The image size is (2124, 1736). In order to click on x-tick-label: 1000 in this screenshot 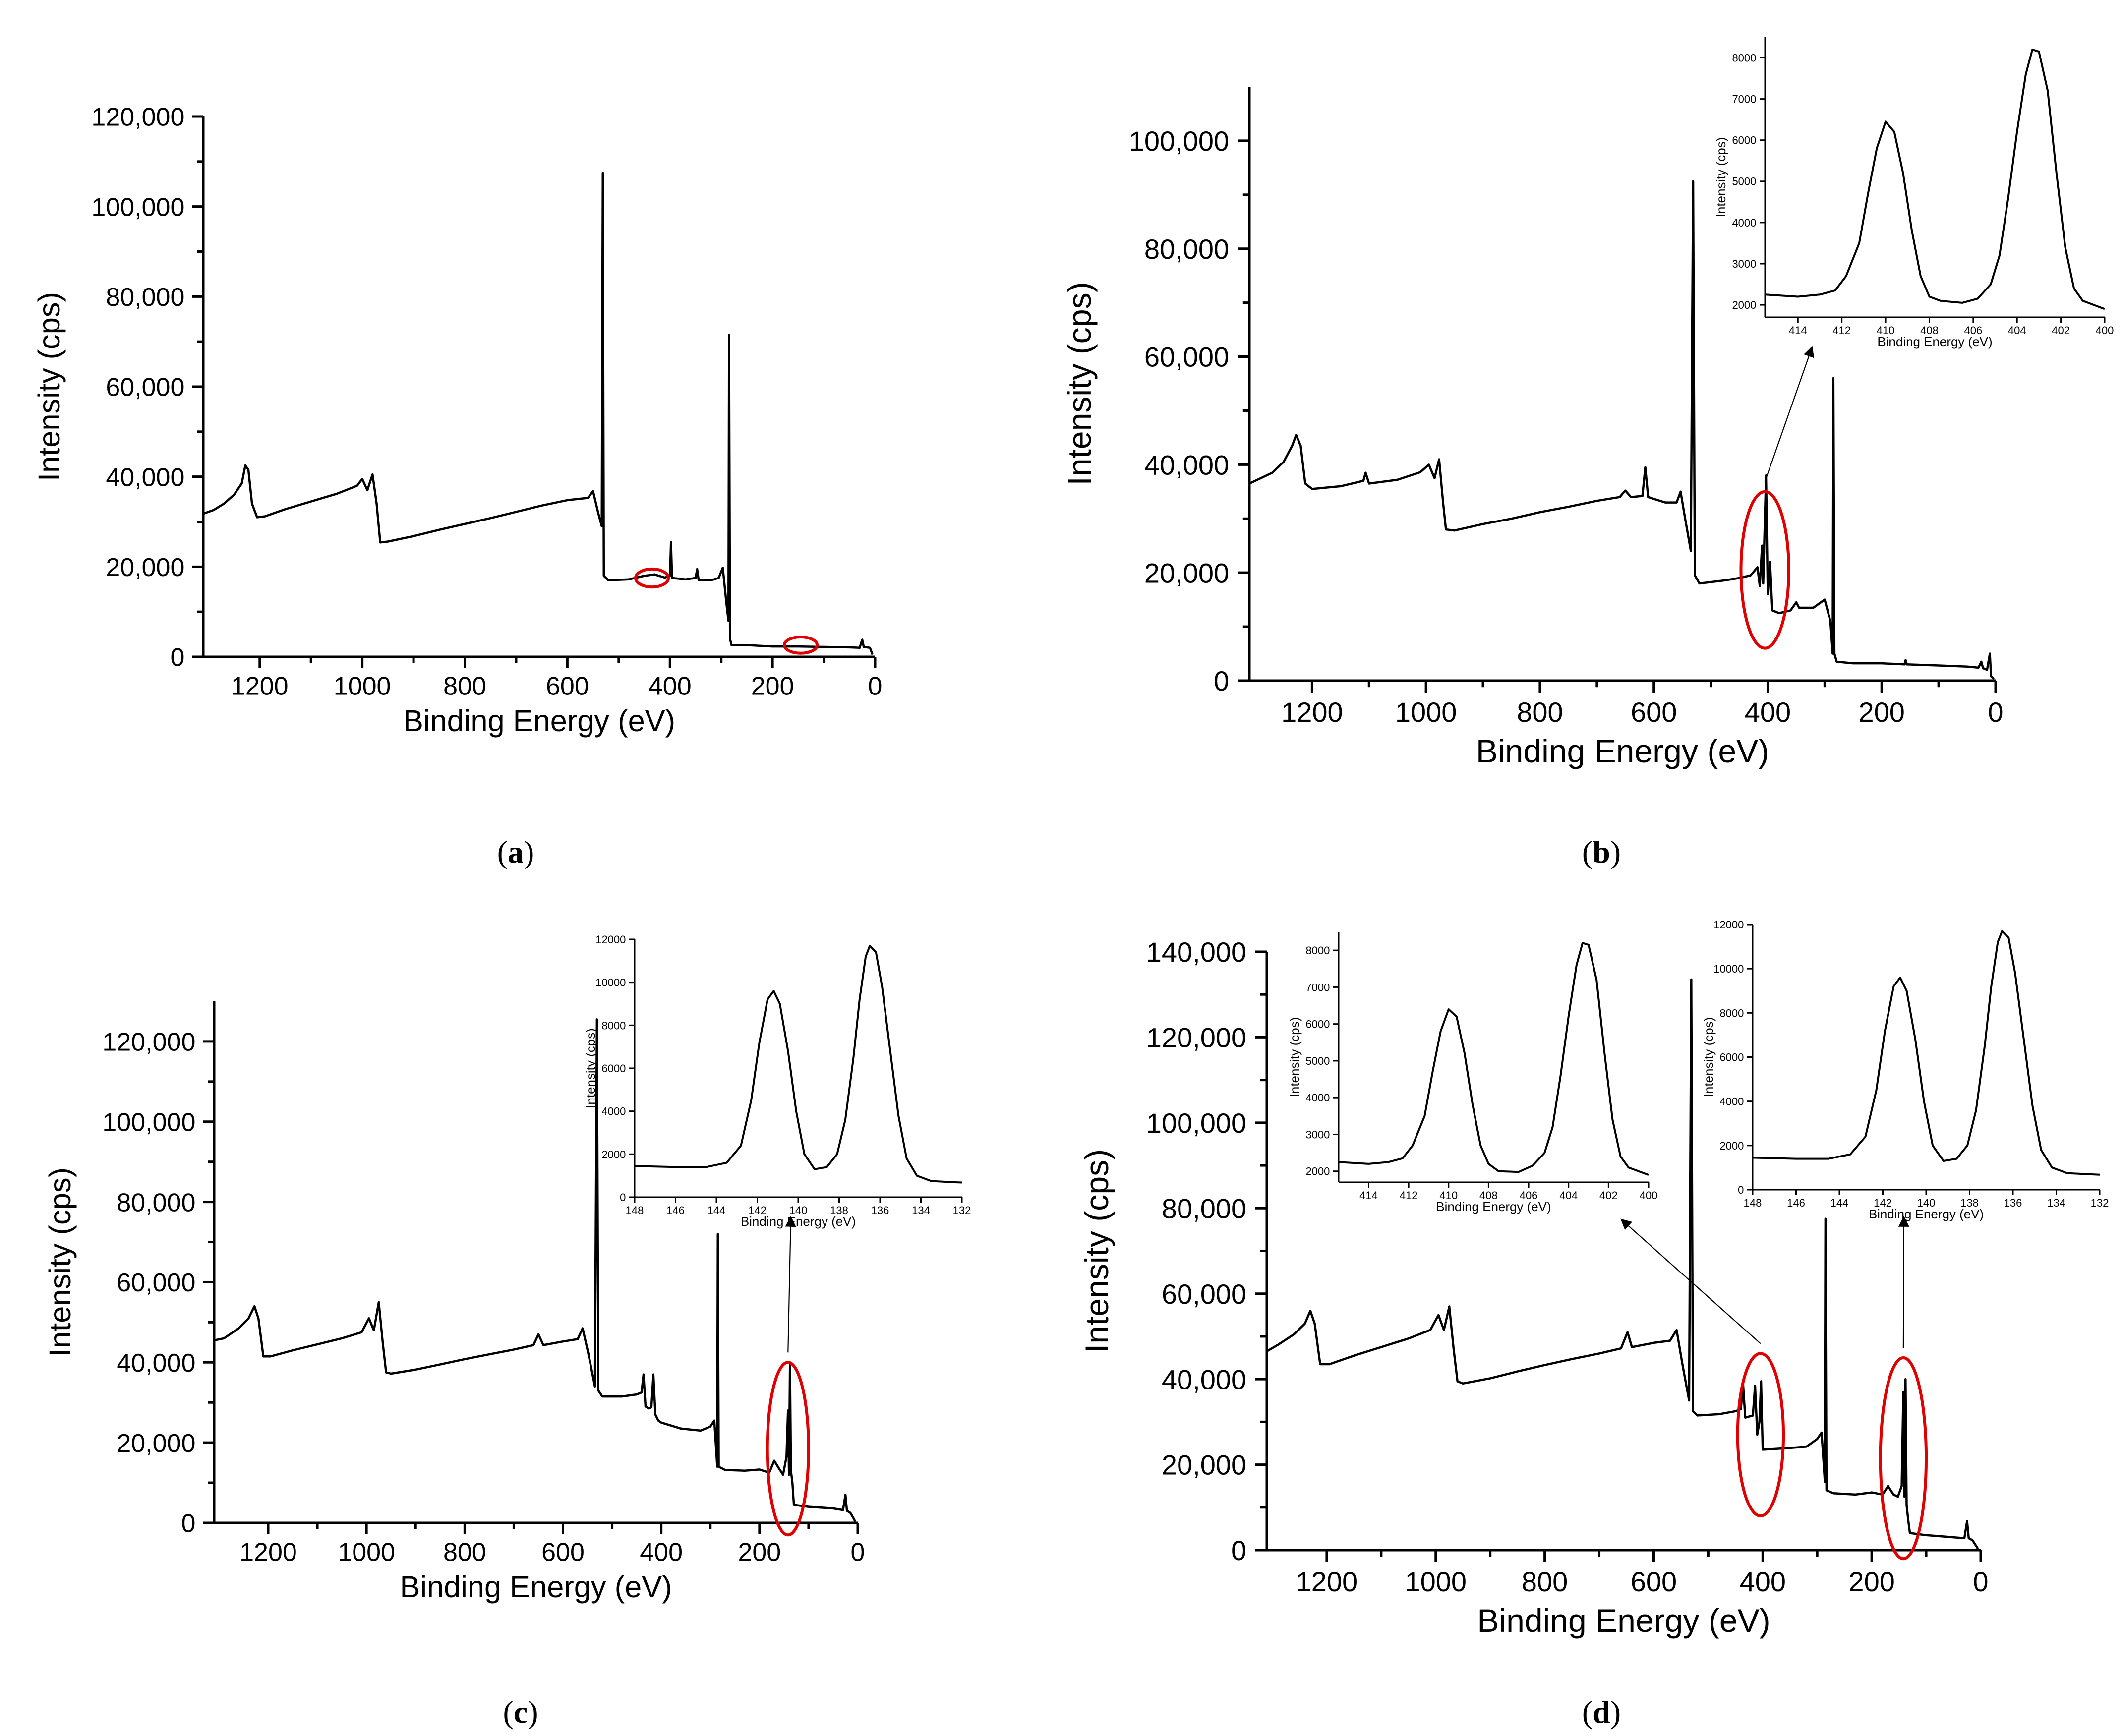, I will do `click(366, 1552)`.